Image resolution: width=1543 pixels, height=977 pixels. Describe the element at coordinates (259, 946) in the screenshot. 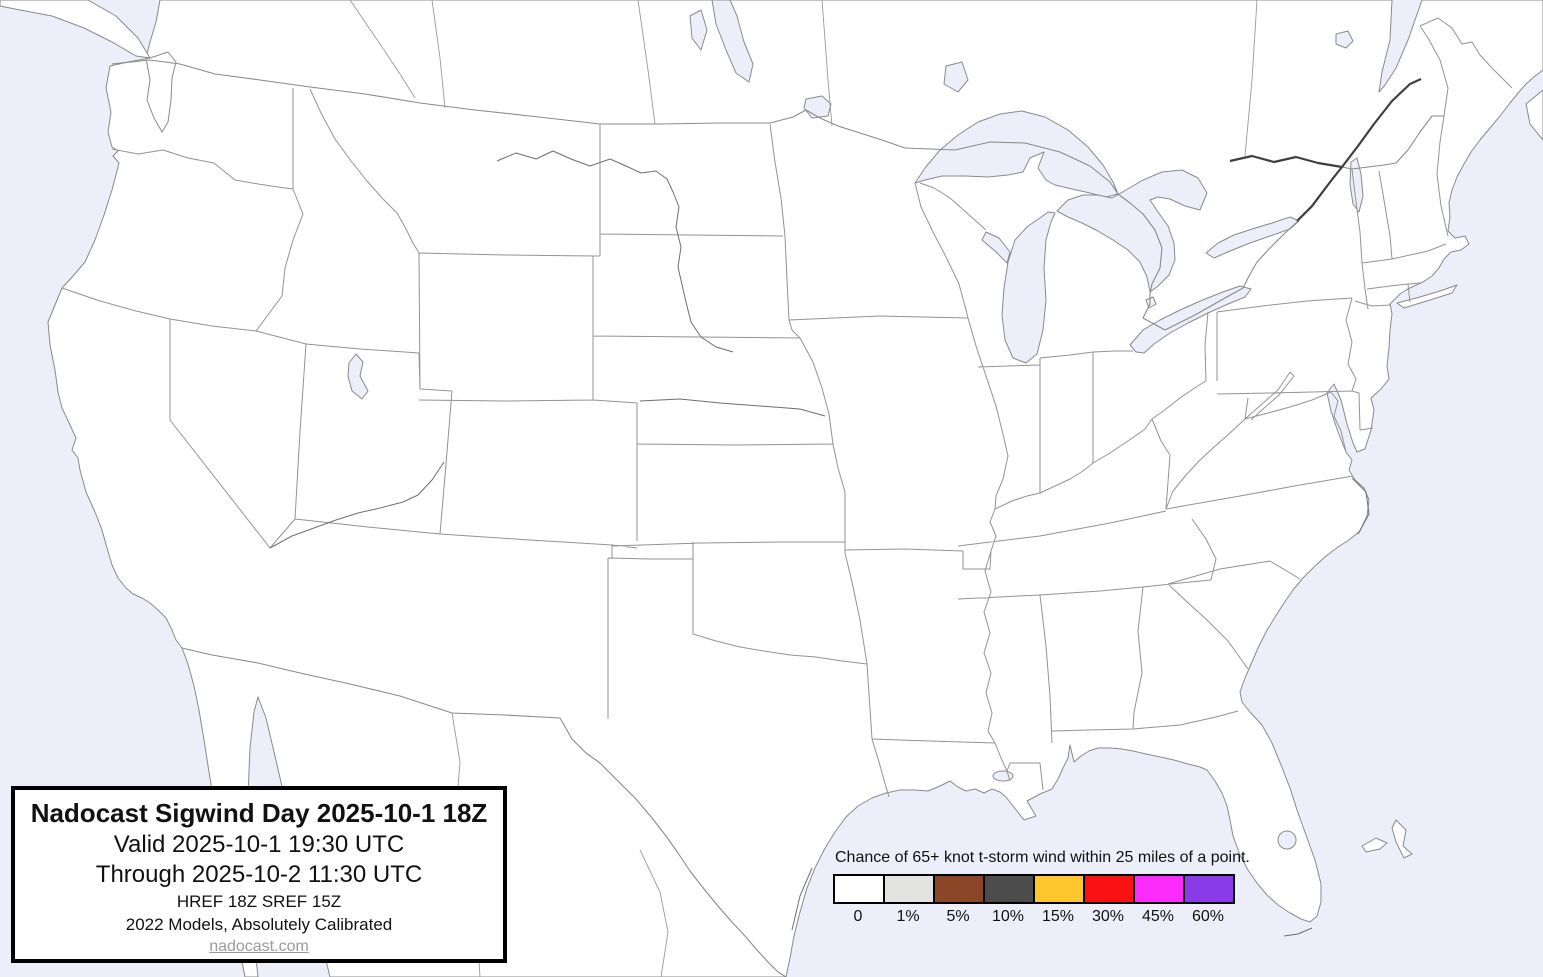

I see `nadocast-link: nadocast.com` at that location.